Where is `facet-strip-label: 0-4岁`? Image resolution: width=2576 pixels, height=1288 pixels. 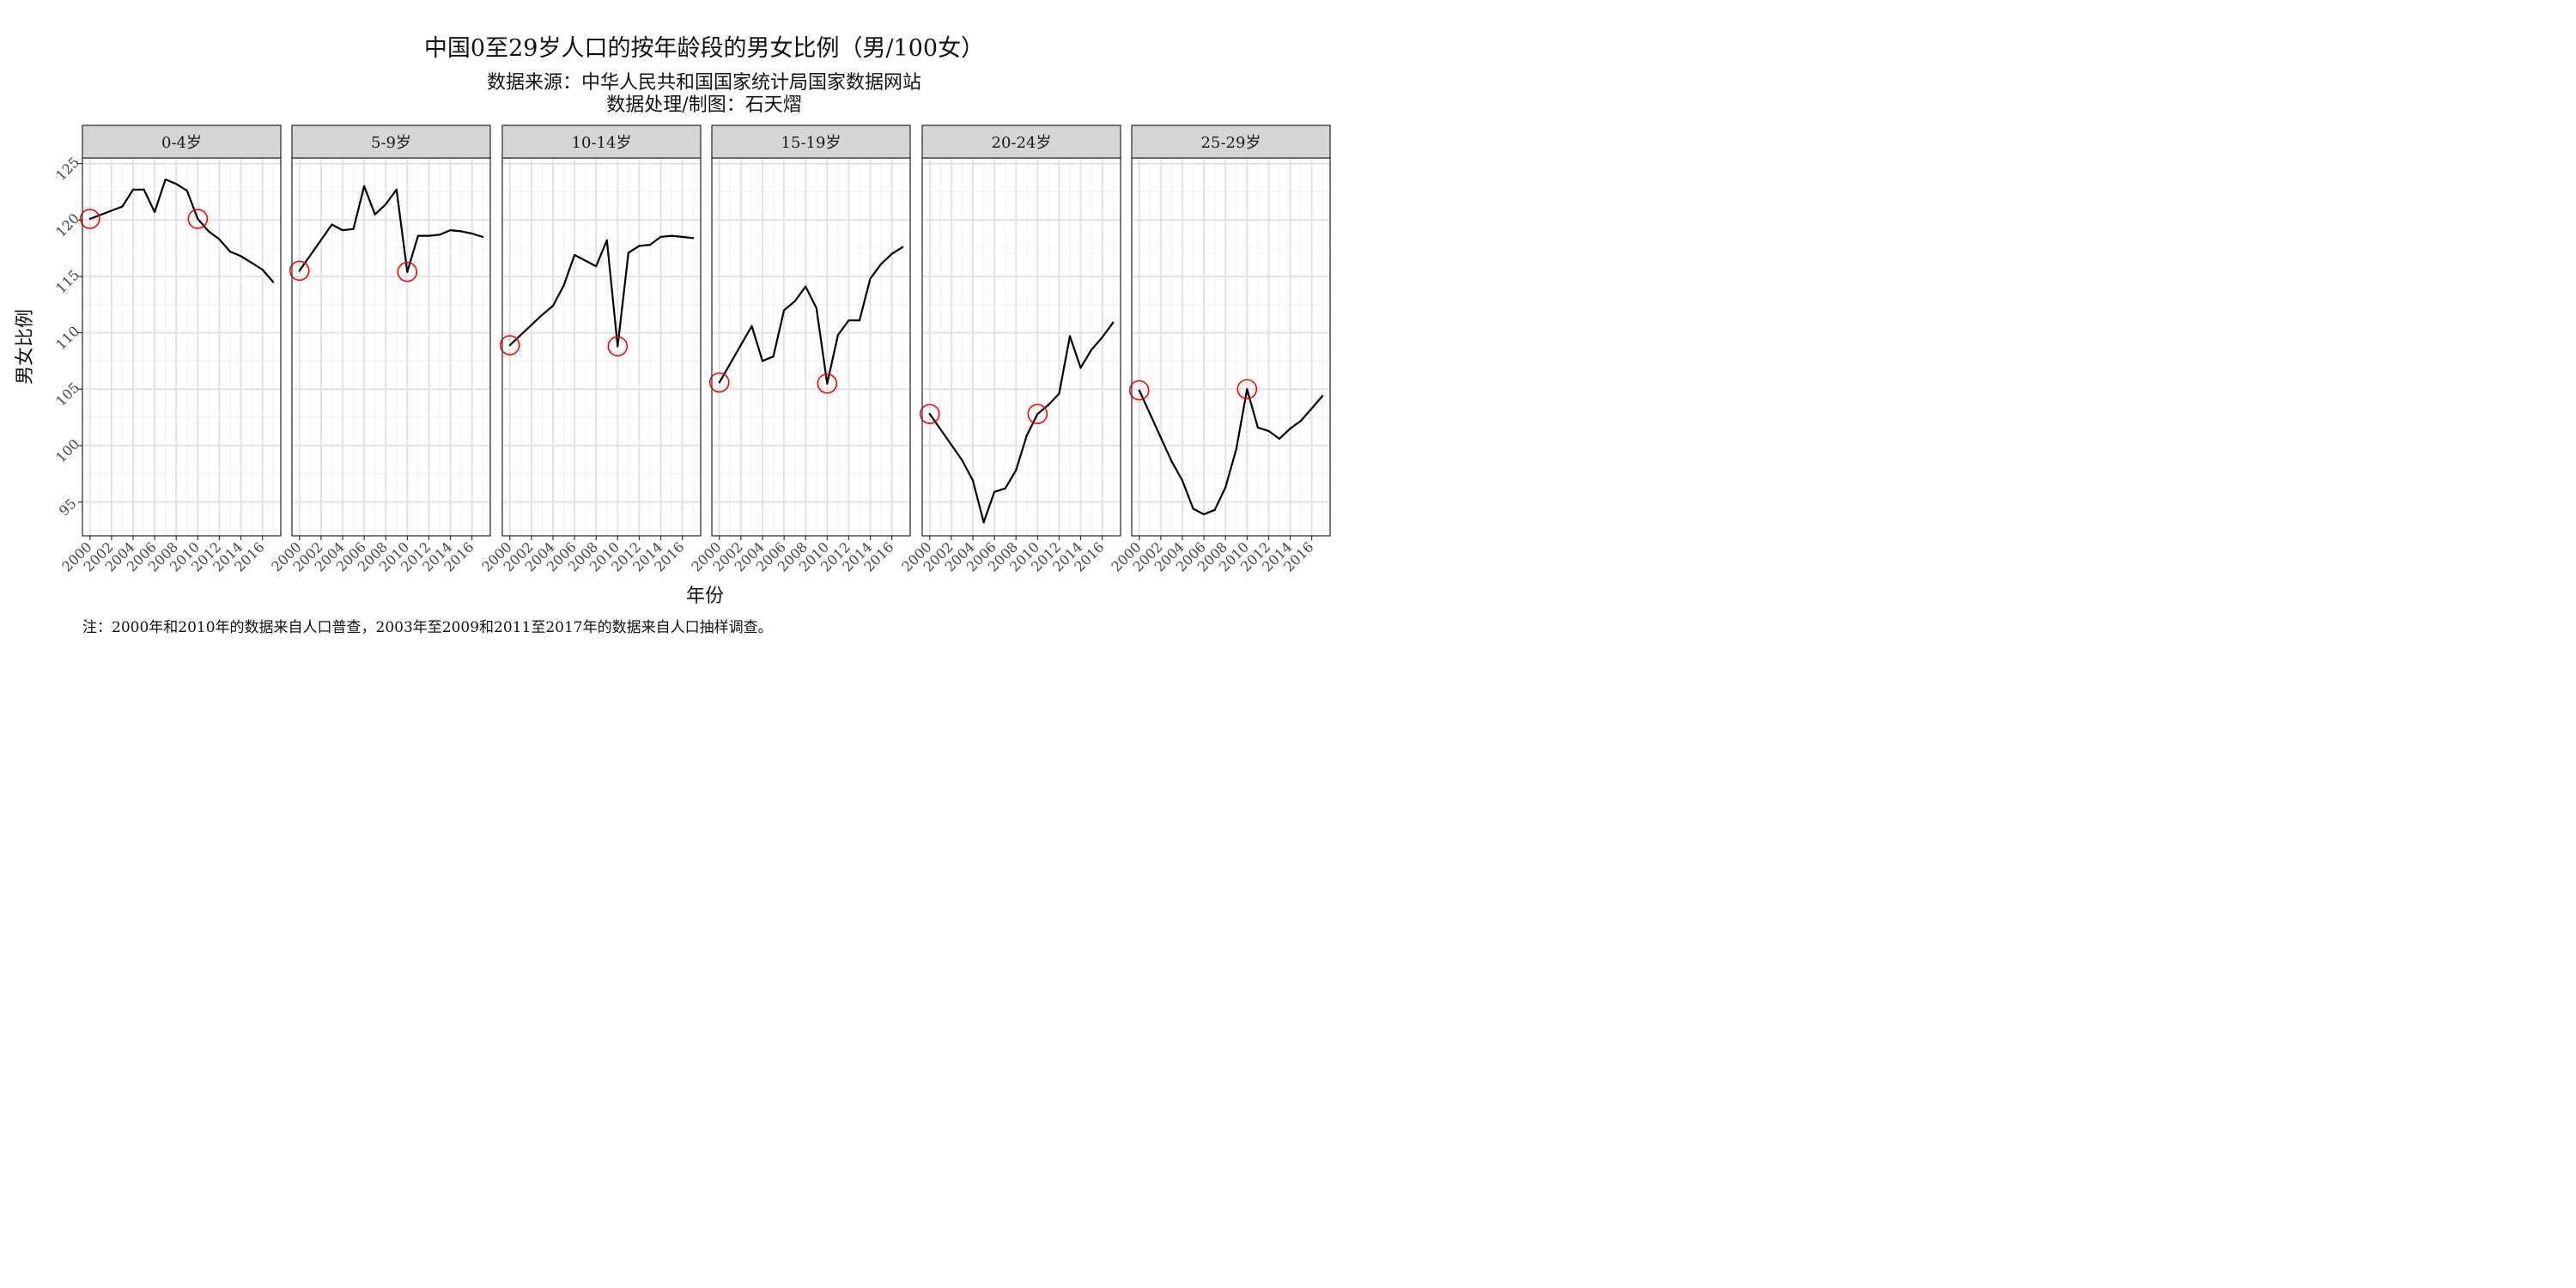 facet-strip-label: 0-4岁 is located at coordinates (181, 143).